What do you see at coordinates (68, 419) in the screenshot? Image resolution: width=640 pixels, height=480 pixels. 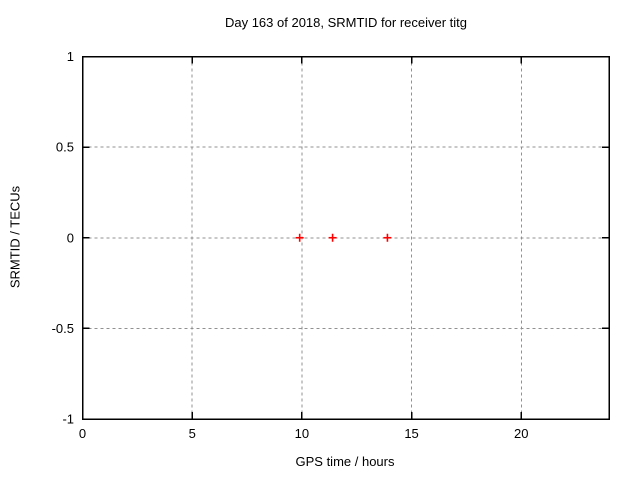 I see `y-tick-label: -1` at bounding box center [68, 419].